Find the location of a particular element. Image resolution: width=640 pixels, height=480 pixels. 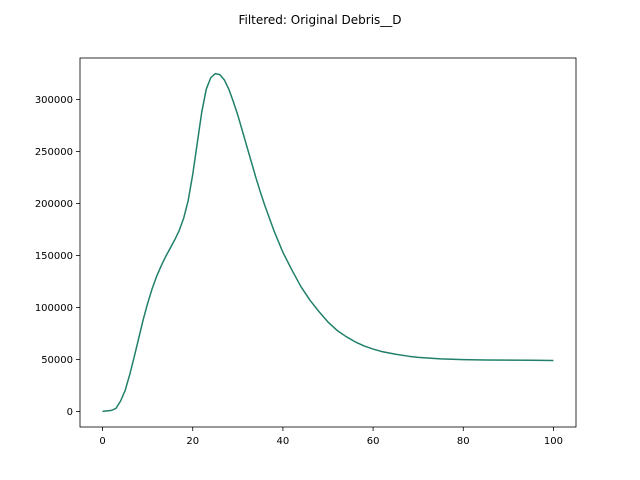

y-tick-label: 250000 is located at coordinates (54, 152).